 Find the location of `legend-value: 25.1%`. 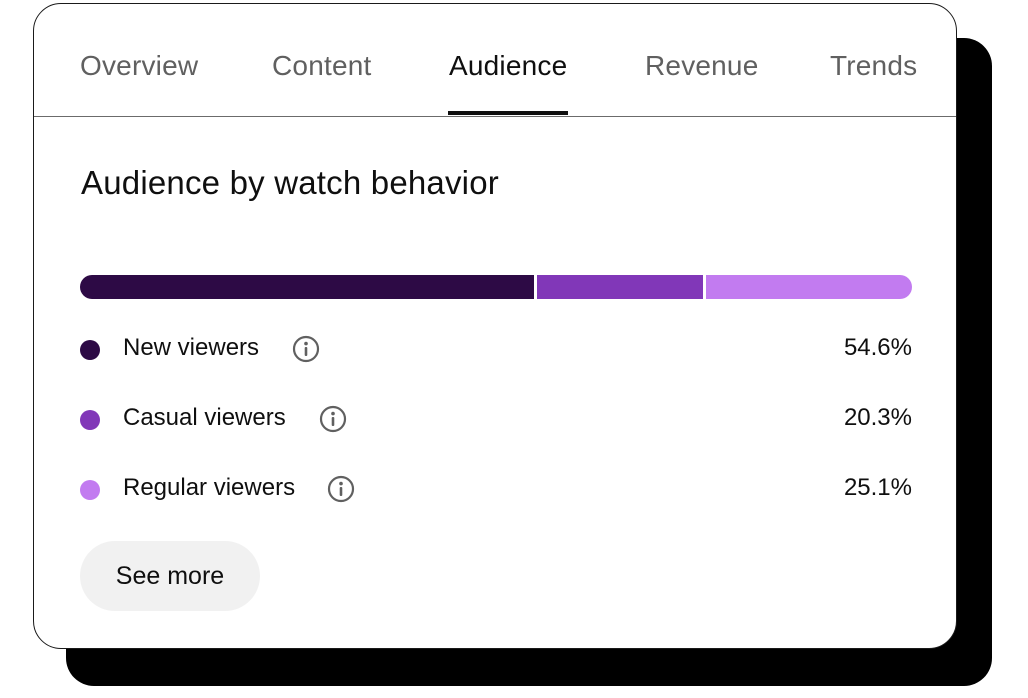

legend-value: 25.1% is located at coordinates (877, 487).